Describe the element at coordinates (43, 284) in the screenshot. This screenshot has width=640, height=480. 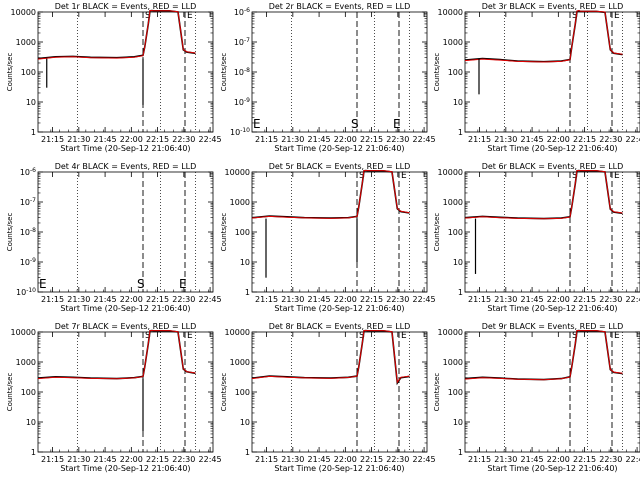
I see `interval-marker-e-left: E` at that location.